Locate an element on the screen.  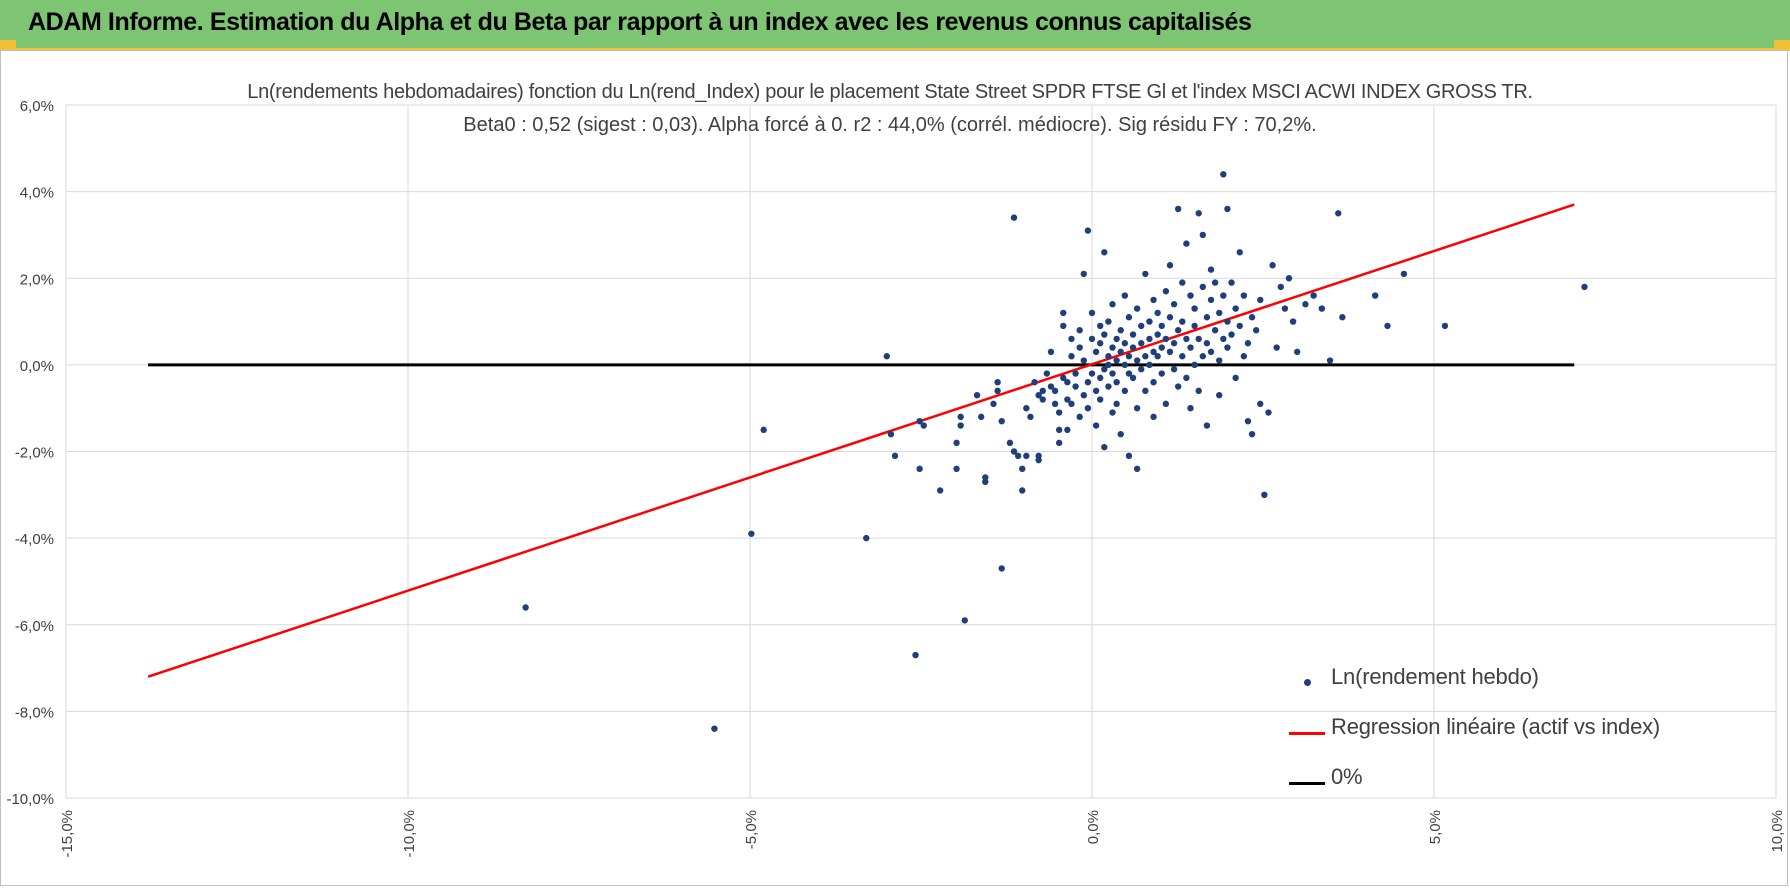
y-tick-label: -2,0% is located at coordinates (34, 453).